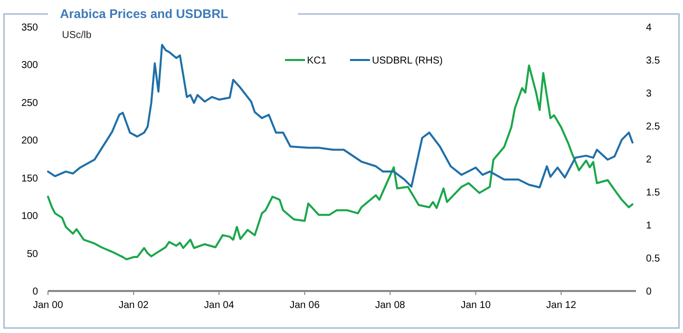 This screenshot has height=333, width=683. Describe the element at coordinates (29, 178) in the screenshot. I see `y-tick-label: 150` at that location.